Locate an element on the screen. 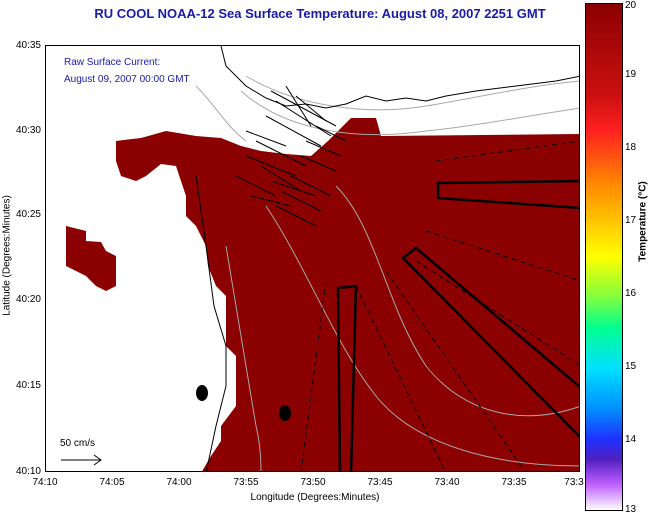  colorbar-tick: 15 is located at coordinates (631, 366).